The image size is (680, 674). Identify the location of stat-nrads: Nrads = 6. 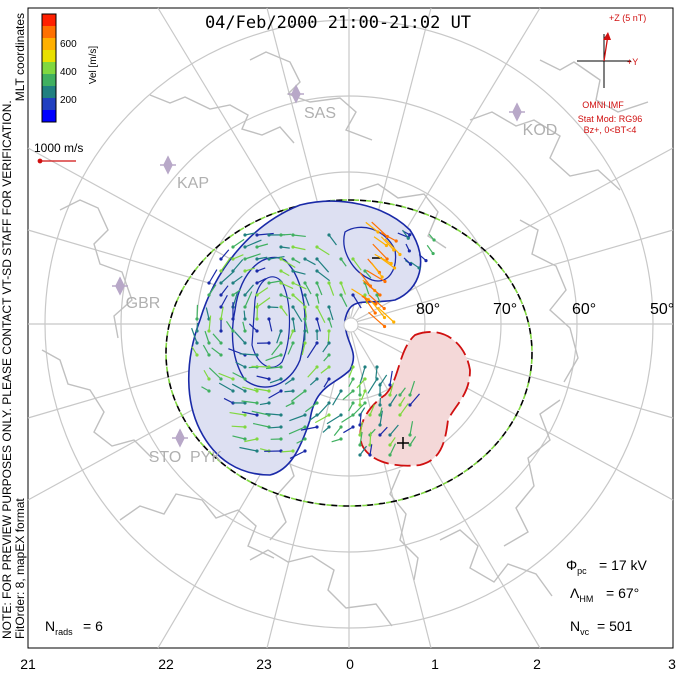
(74, 627).